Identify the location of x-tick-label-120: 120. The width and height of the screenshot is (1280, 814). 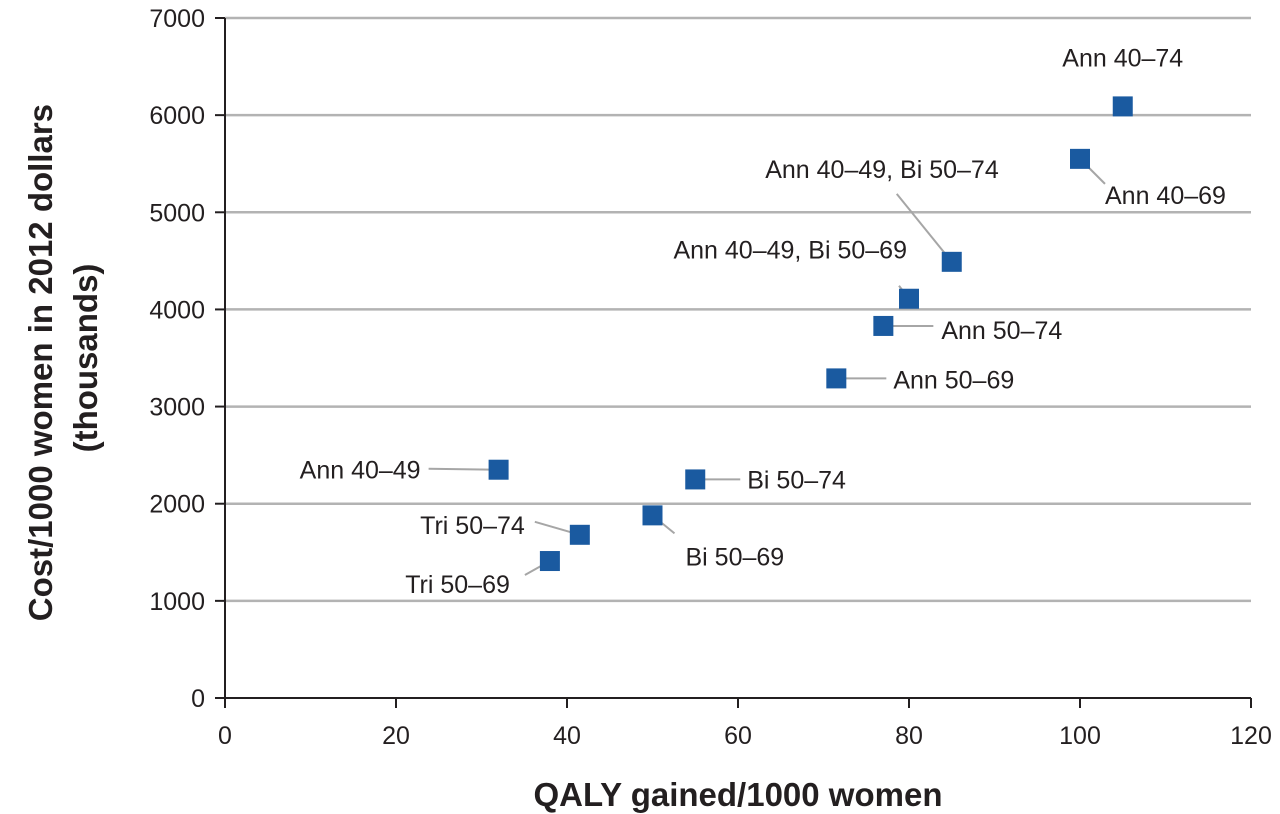
(1251, 736).